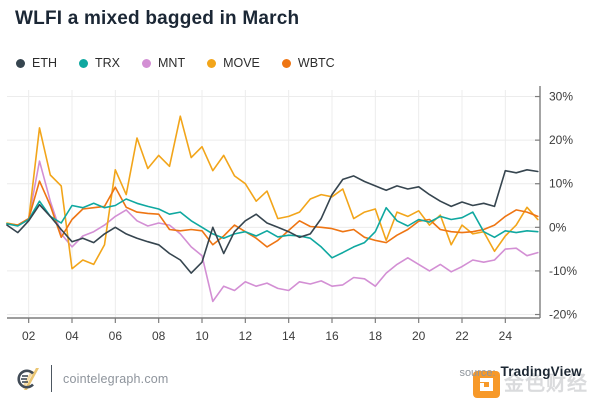 This screenshot has height=409, width=600. I want to click on cointelegraph-logo, so click(28, 379).